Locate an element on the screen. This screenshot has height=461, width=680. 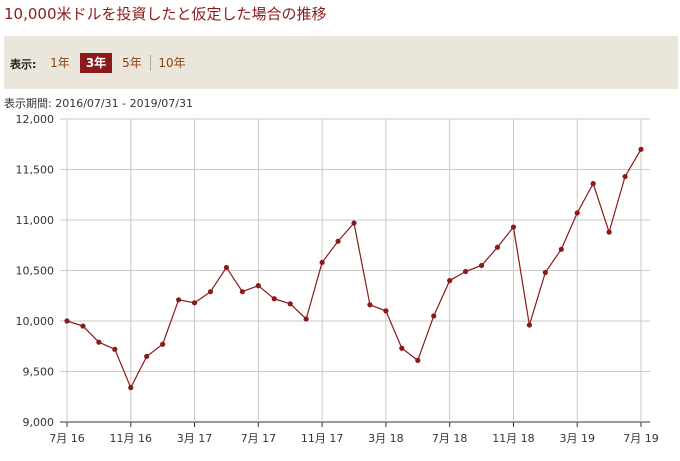
y-tick-label: 11,500 is located at coordinates (35, 170).